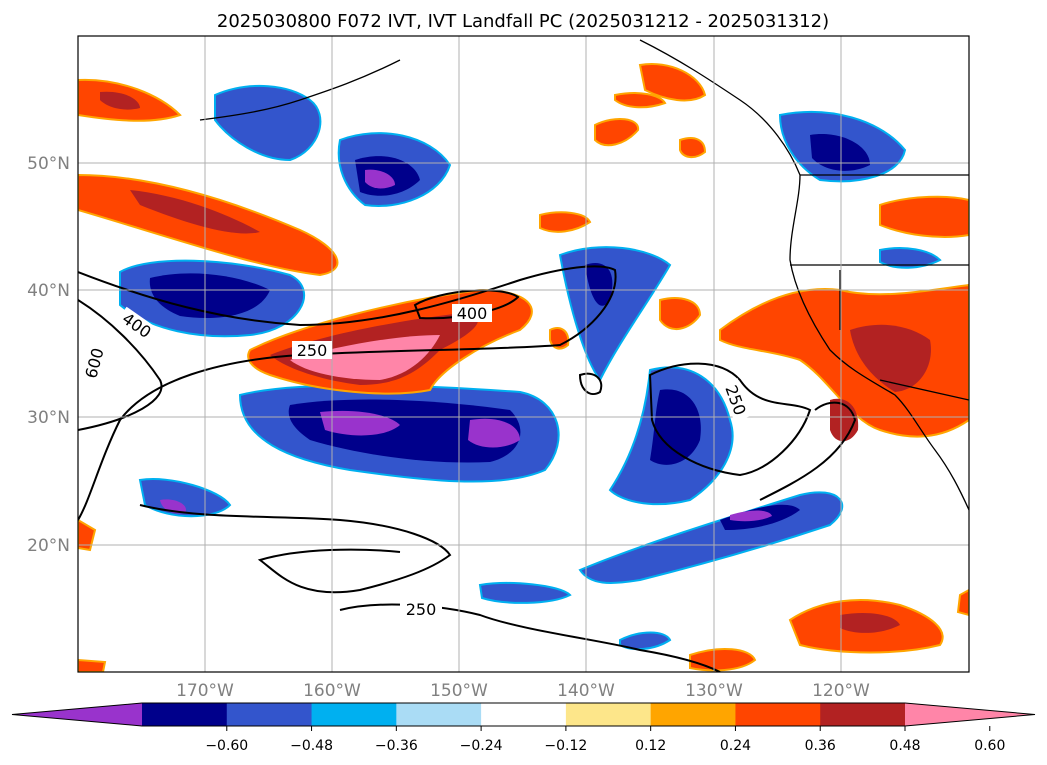 This screenshot has width=1047, height=765. Describe the element at coordinates (650, 746) in the screenshot. I see `colorbar-tick-label: 0.12` at that location.